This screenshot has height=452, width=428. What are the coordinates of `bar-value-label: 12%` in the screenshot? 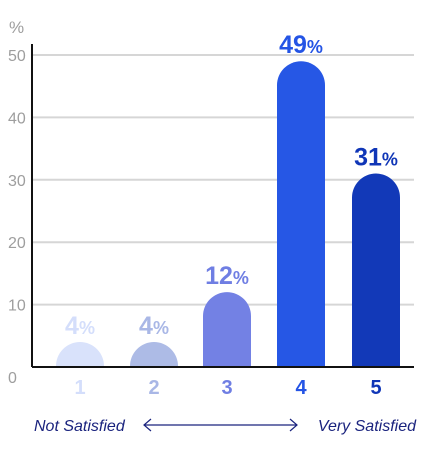 It's located at (227, 276).